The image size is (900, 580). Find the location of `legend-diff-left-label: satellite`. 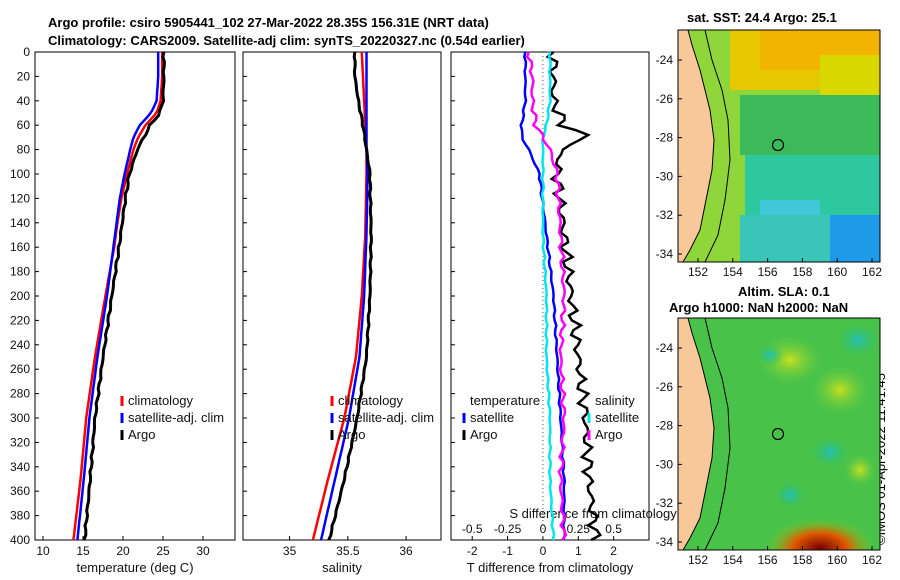

legend-diff-left-label: satellite is located at coordinates (492, 417).